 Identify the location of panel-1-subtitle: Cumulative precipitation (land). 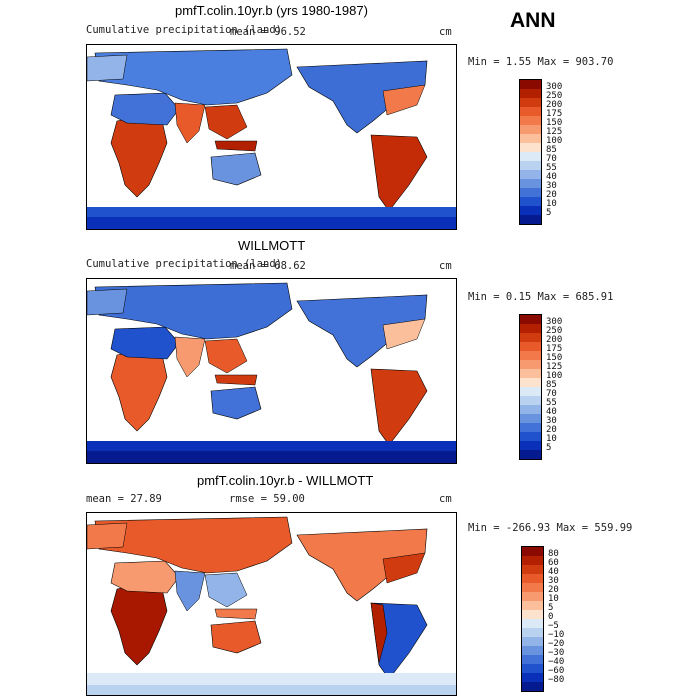
(184, 30).